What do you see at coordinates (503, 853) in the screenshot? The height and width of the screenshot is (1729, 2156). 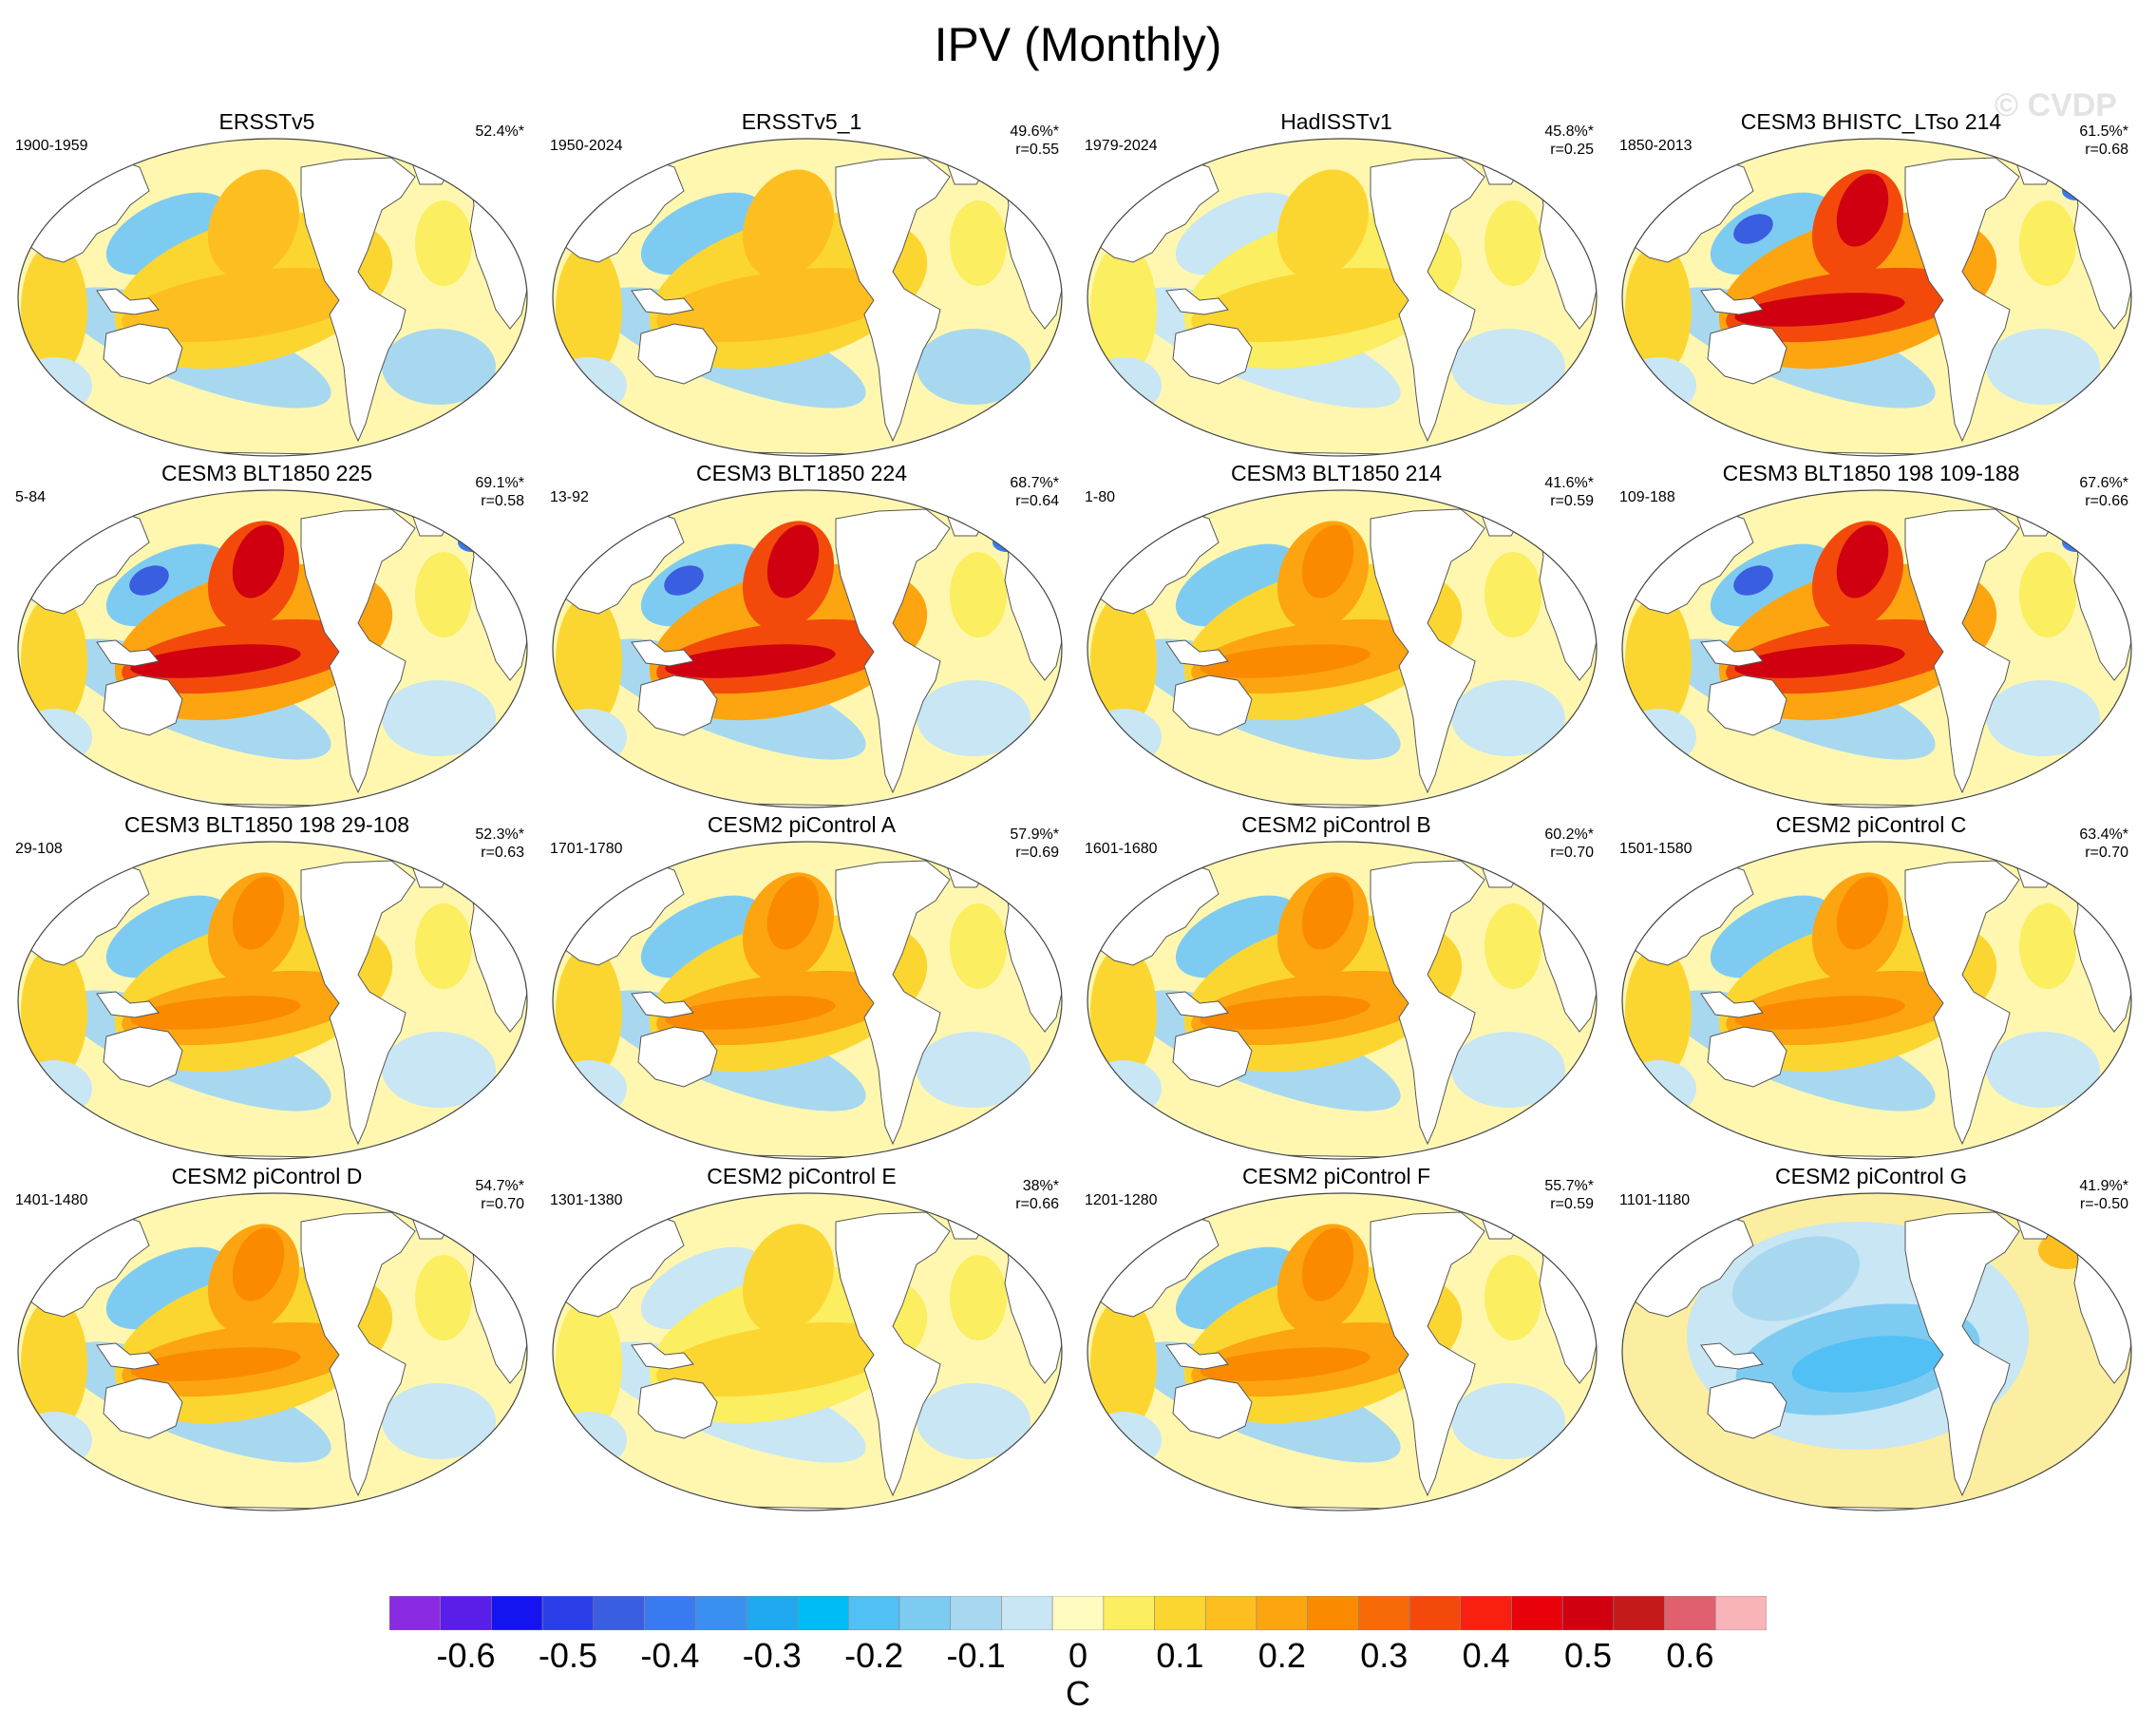 I see `panel-pattern-correlation: r=0.63` at bounding box center [503, 853].